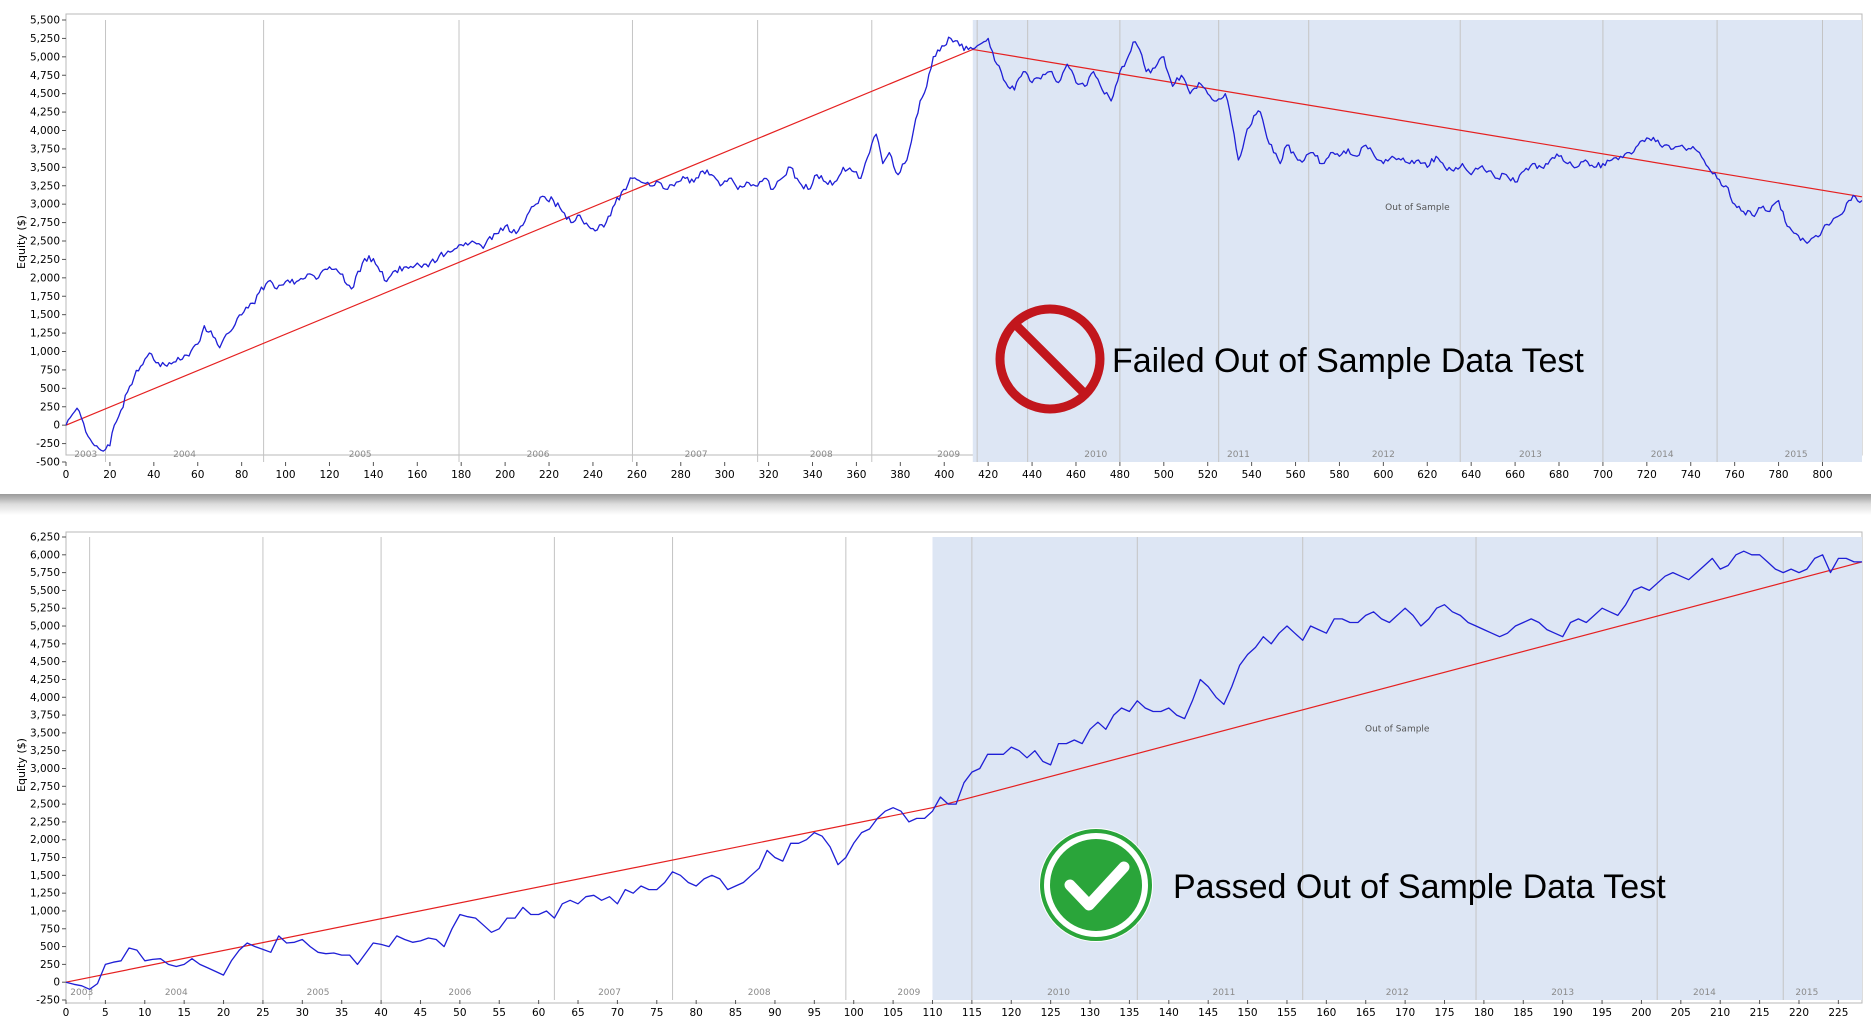 The width and height of the screenshot is (1871, 1020). Describe the element at coordinates (45, 911) in the screenshot. I see `y-tick-label: 1,000` at that location.